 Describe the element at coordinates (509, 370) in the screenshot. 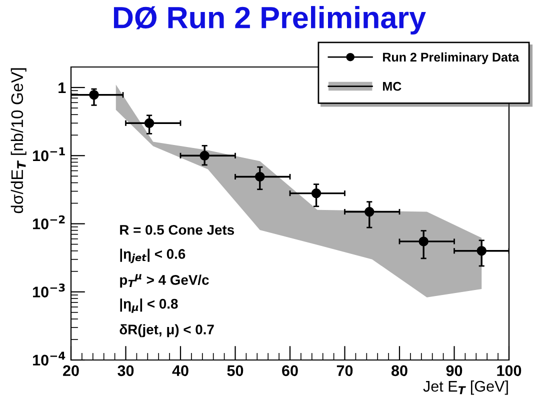

I see `x-tick-label: 100` at that location.